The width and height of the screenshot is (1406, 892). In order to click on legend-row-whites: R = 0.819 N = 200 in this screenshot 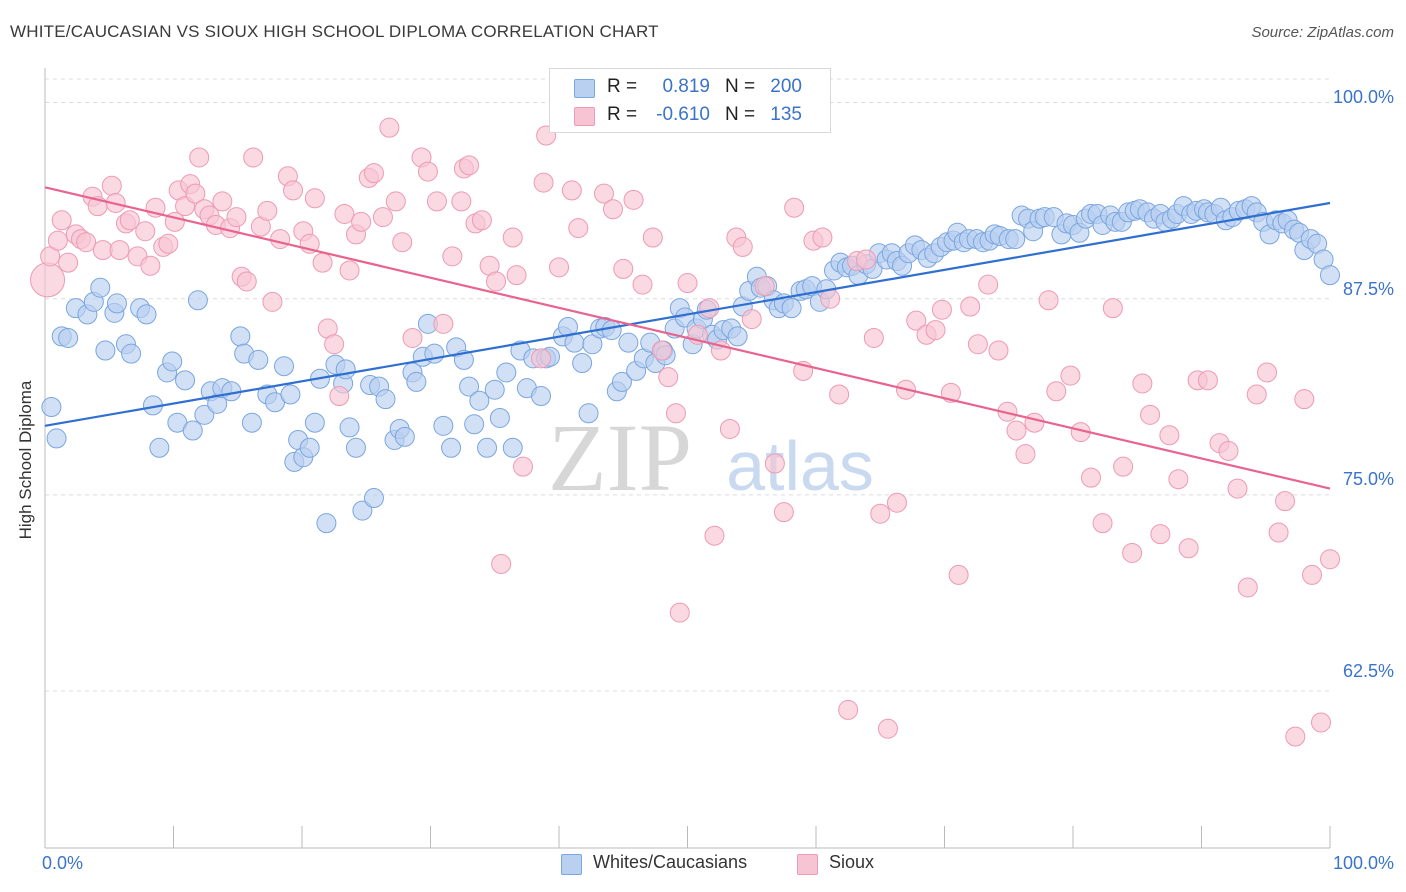, I will do `click(690, 87)`.